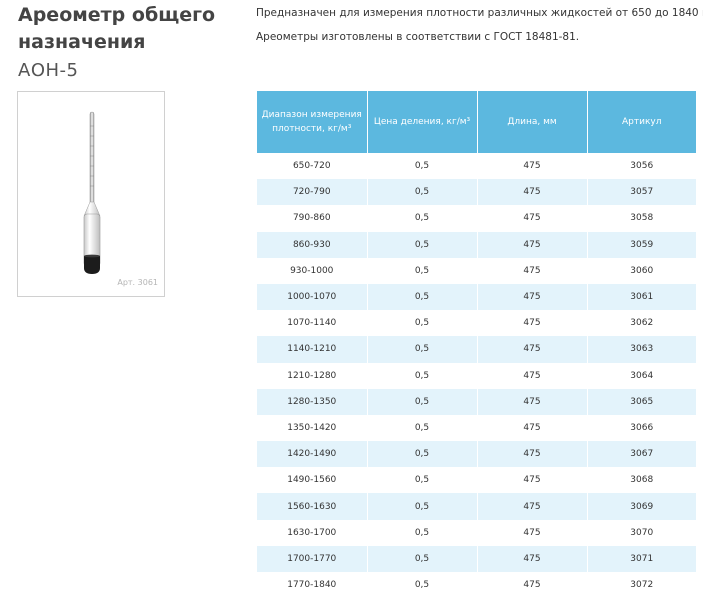 Image resolution: width=703 pixels, height=609 pixels. I want to click on cell-article: 3068, so click(641, 480).